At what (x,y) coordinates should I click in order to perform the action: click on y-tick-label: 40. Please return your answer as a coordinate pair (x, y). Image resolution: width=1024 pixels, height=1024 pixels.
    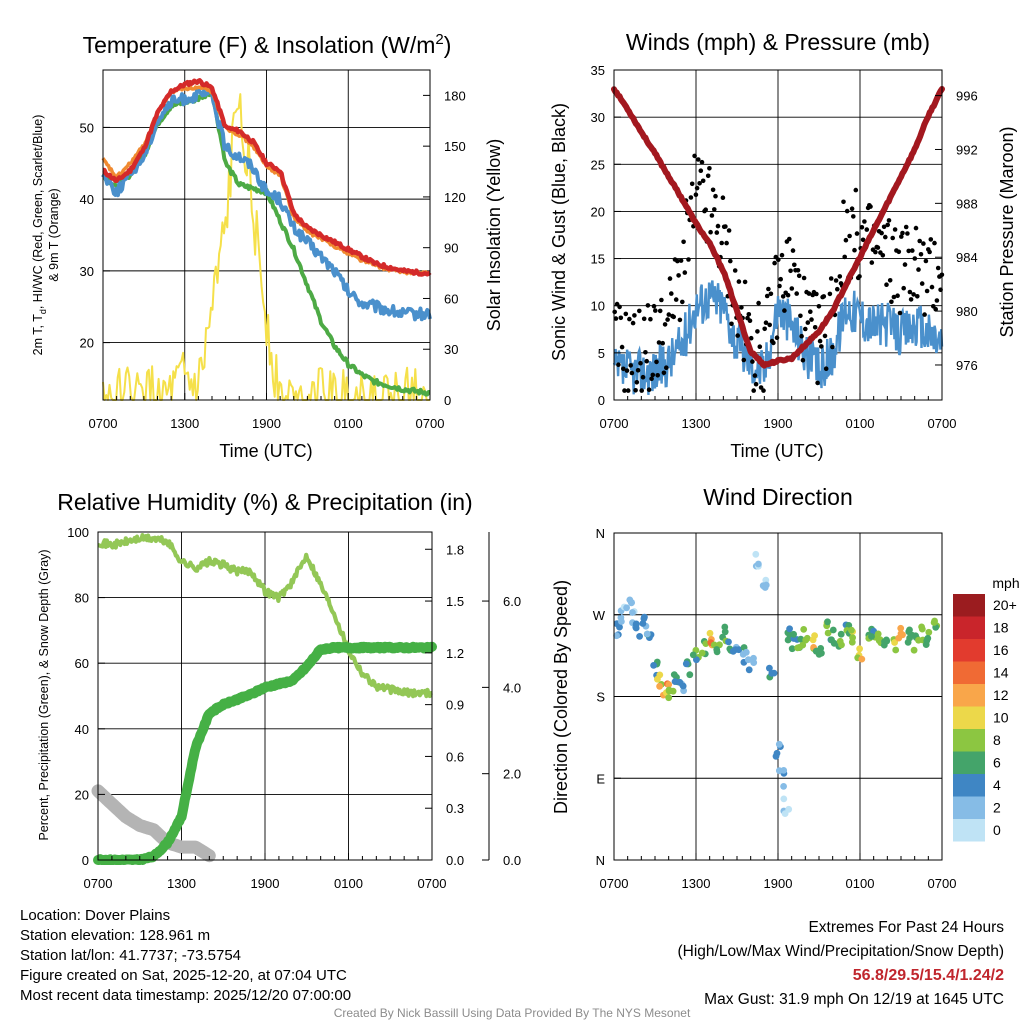
    Looking at the image, I should click on (82, 729).